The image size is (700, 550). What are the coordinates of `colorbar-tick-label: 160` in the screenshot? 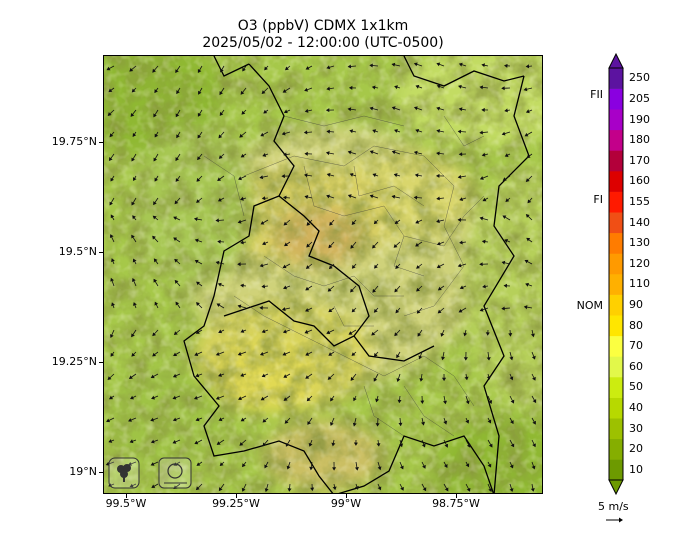 It's located at (639, 181).